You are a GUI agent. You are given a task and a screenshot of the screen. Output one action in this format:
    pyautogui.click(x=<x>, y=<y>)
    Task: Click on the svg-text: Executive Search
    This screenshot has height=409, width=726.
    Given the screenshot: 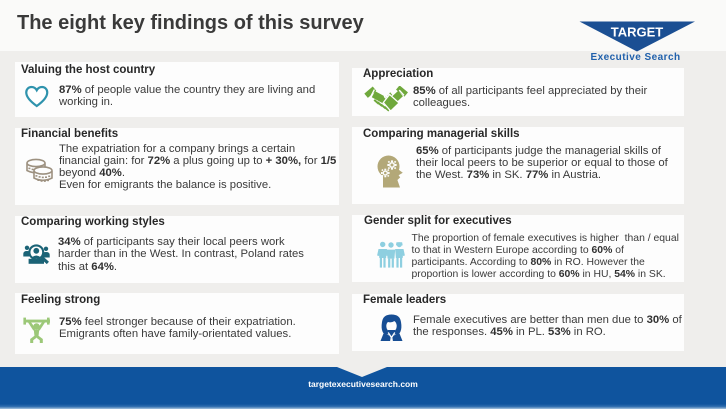 What is the action you would take?
    pyautogui.click(x=635, y=57)
    